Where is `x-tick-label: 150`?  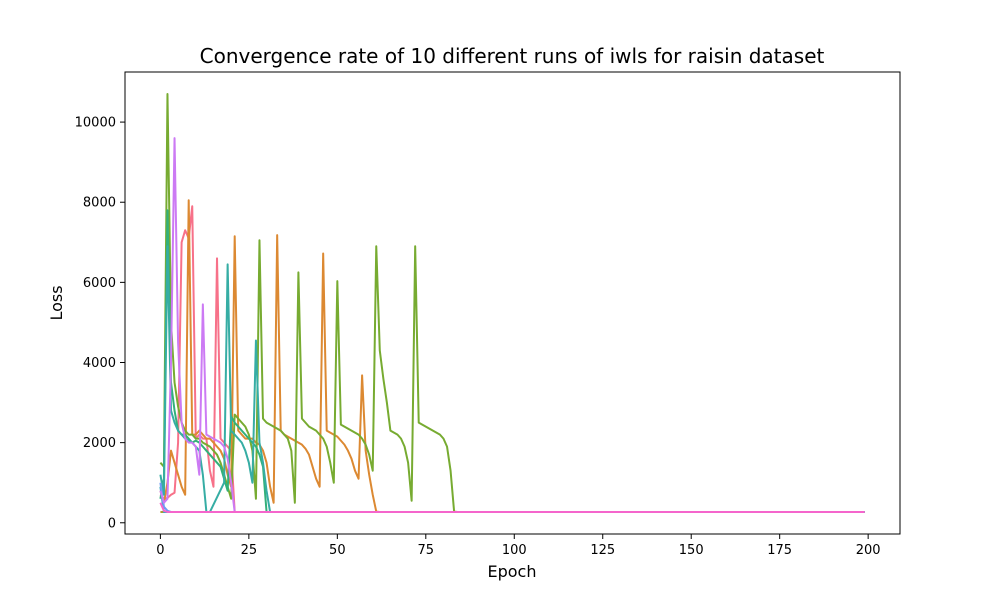
x-tick-label: 150 is located at coordinates (691, 550).